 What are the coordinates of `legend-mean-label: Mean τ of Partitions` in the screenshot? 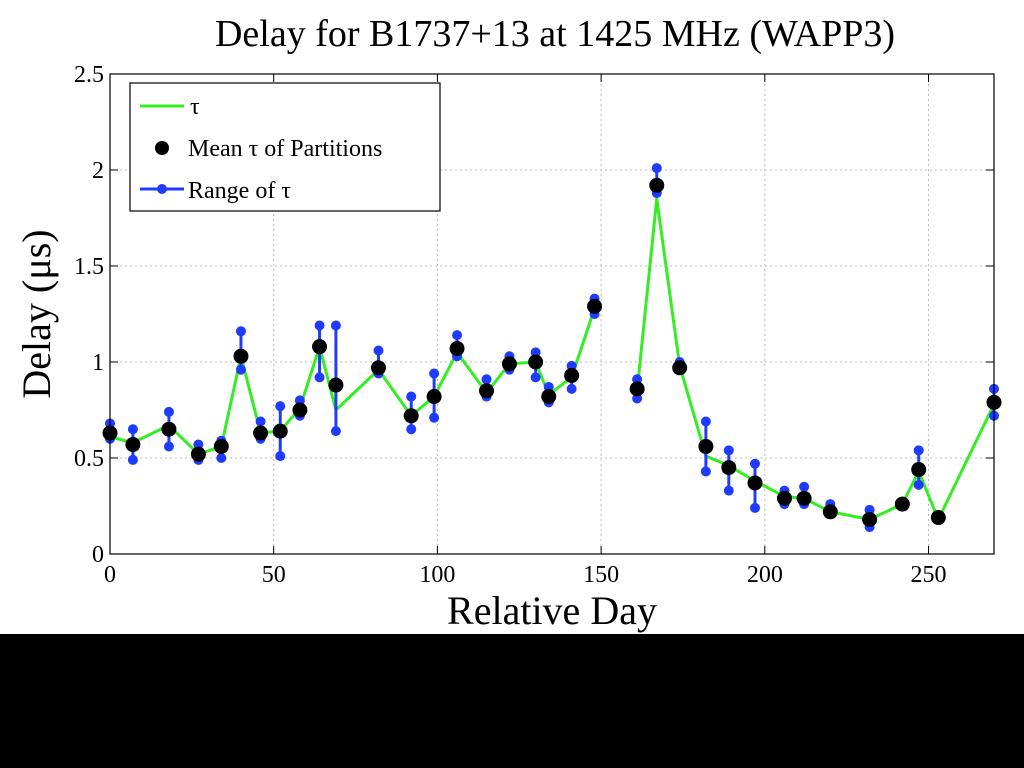 It's located at (285, 149).